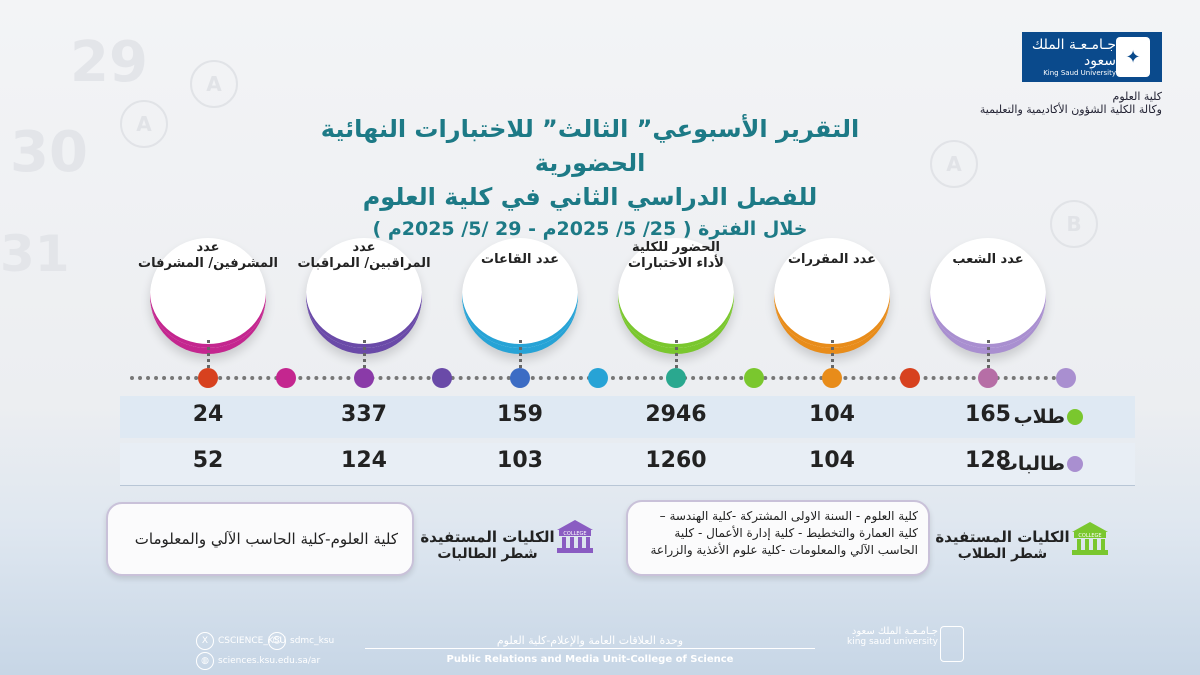 This screenshot has width=1200, height=675. Describe the element at coordinates (1137, 96) in the screenshot. I see `college-name: كلية العلوم` at that location.